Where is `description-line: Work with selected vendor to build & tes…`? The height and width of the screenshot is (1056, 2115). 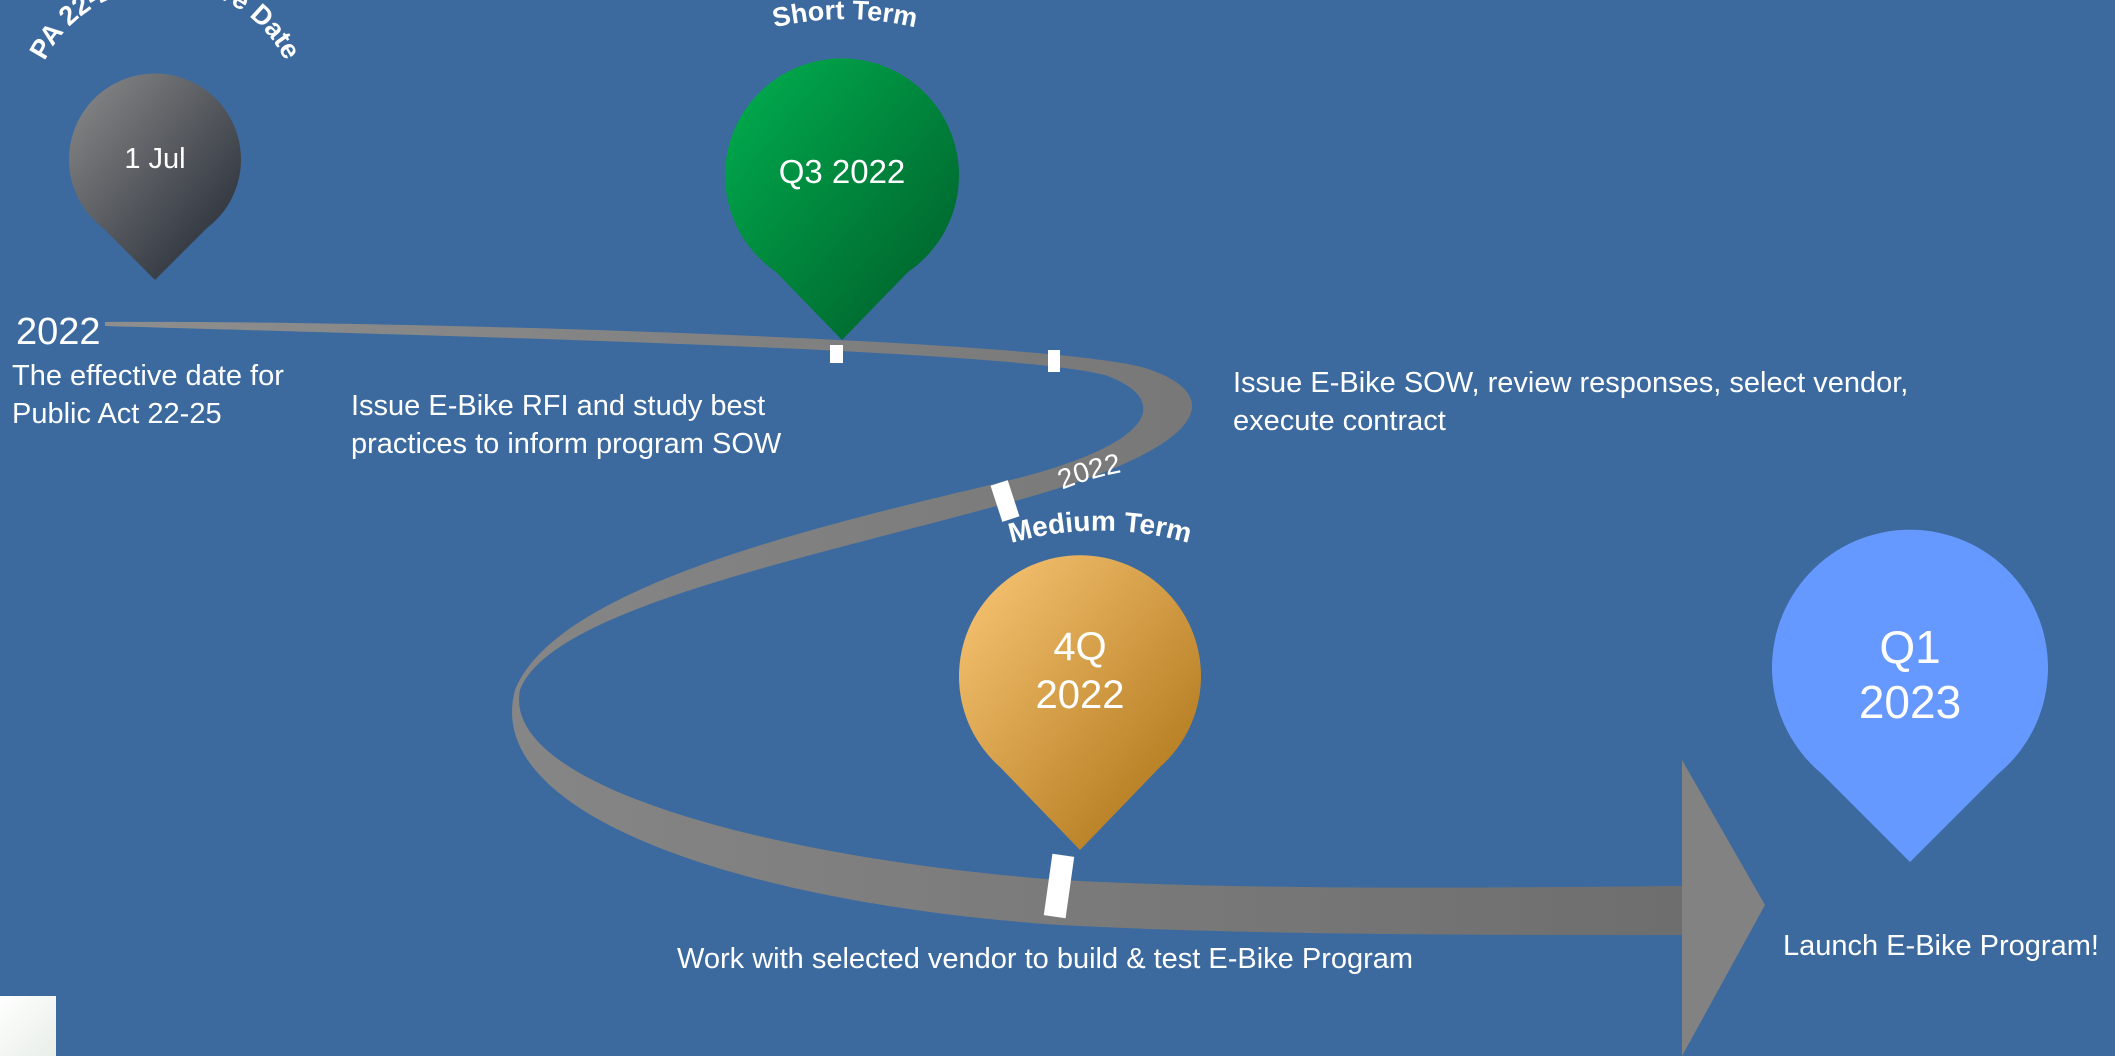 description-line: Work with selected vendor to build & tes… is located at coordinates (1045, 959).